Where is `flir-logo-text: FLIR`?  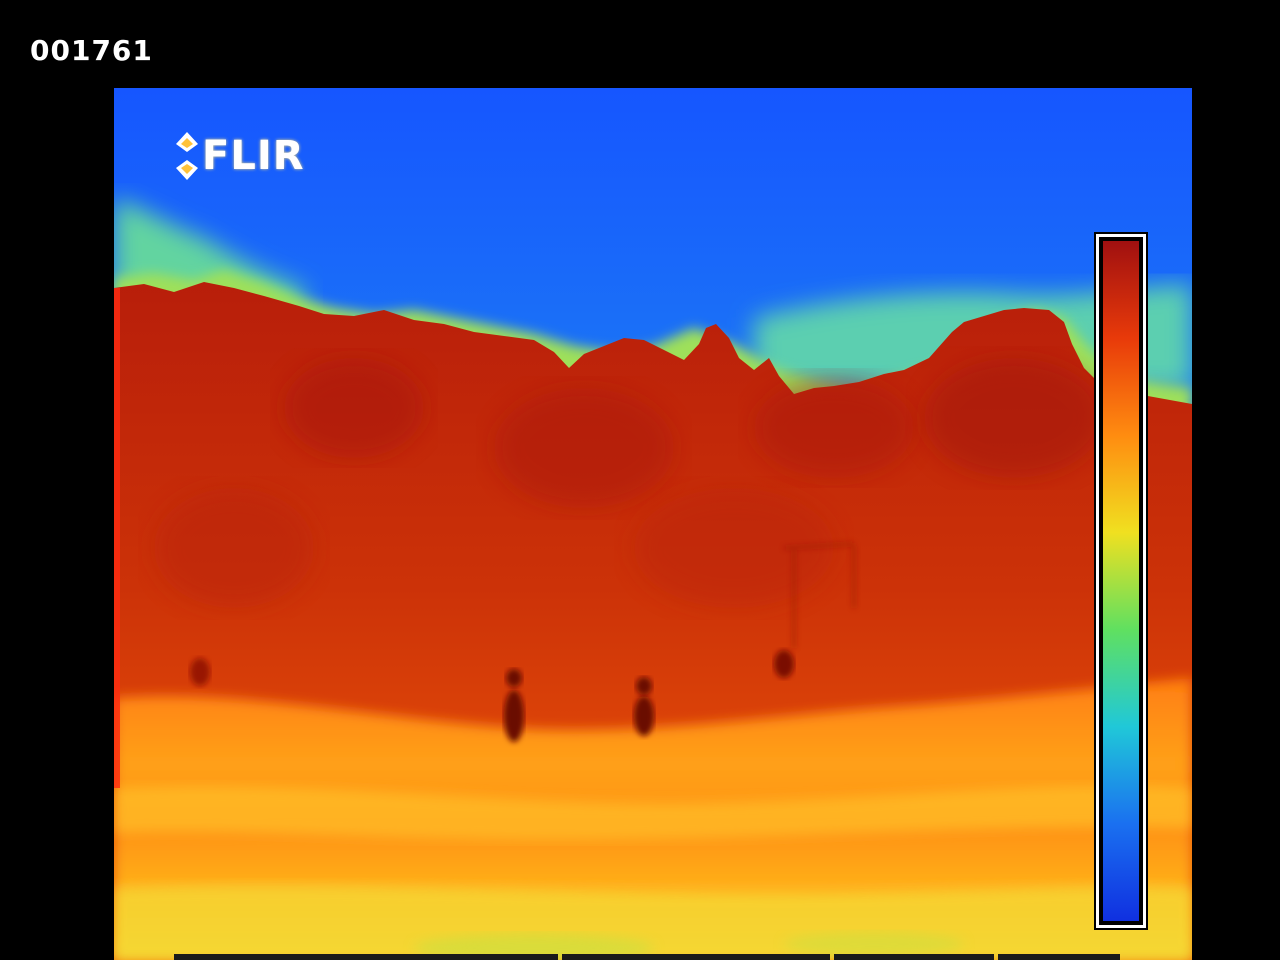
flir-logo-text: FLIR is located at coordinates (253, 156).